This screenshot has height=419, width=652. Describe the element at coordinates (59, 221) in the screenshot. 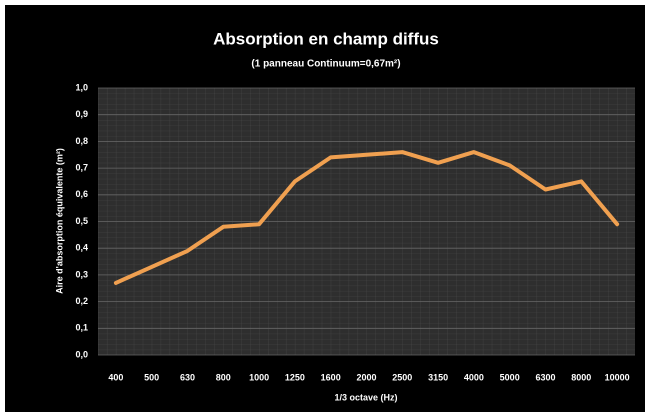

I see `y-axis-label: Aire d'absorption équivalente (m²)` at that location.